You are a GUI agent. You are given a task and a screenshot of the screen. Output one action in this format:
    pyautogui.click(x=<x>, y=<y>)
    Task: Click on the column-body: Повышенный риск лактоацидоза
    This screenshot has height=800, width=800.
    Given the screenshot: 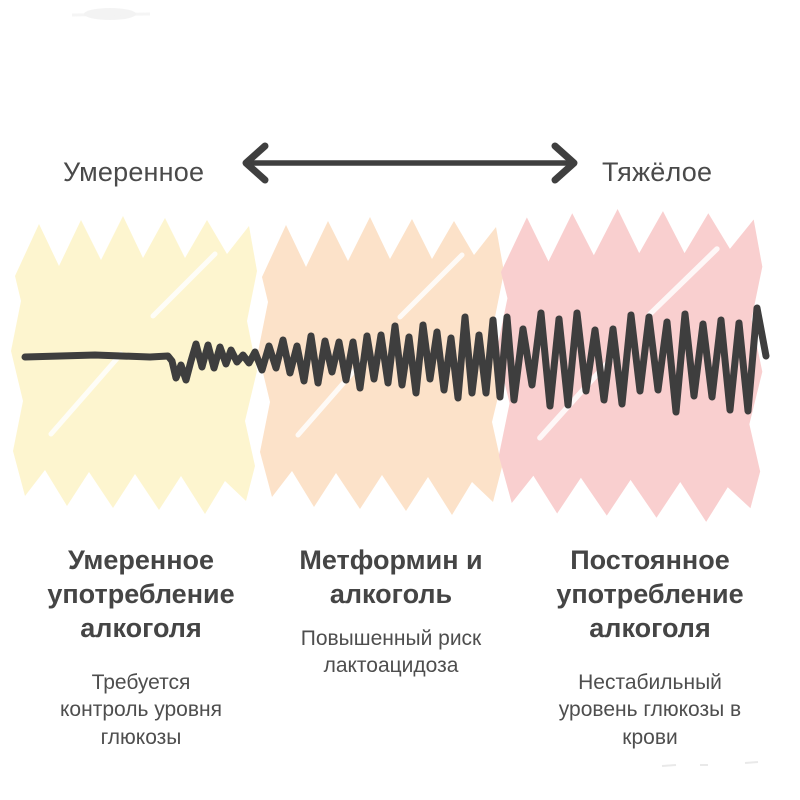 What is the action you would take?
    pyautogui.click(x=391, y=652)
    